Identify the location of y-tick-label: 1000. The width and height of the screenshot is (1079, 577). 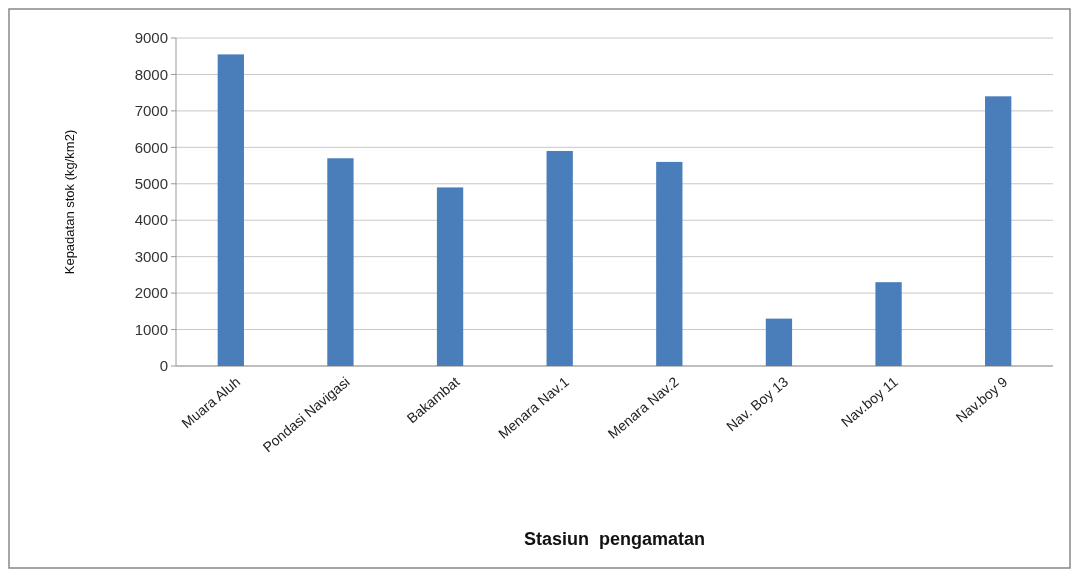
(151, 329).